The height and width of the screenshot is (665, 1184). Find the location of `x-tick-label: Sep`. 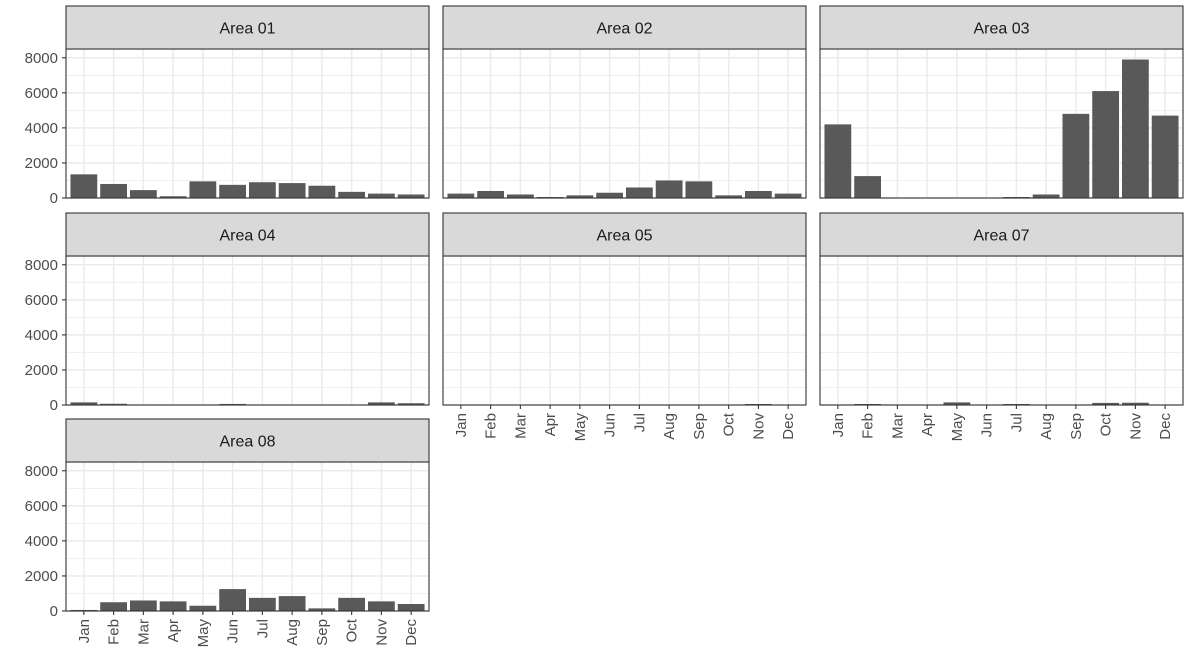

x-tick-label: Sep is located at coordinates (1076, 426).